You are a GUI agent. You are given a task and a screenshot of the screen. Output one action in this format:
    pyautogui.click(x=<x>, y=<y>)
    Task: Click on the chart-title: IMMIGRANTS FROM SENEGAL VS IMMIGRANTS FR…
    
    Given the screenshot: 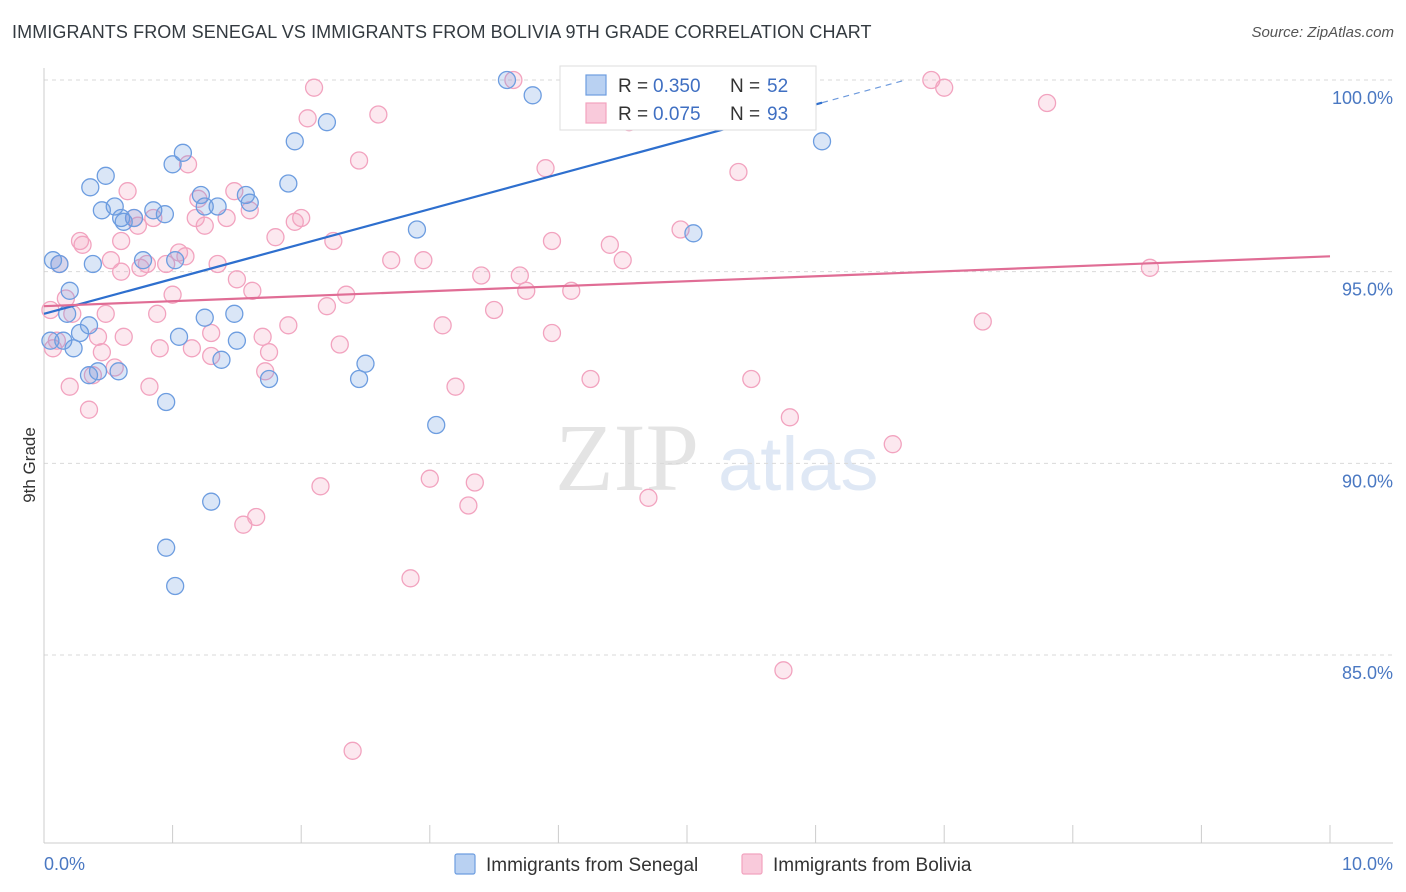 What is the action you would take?
    pyautogui.click(x=442, y=32)
    